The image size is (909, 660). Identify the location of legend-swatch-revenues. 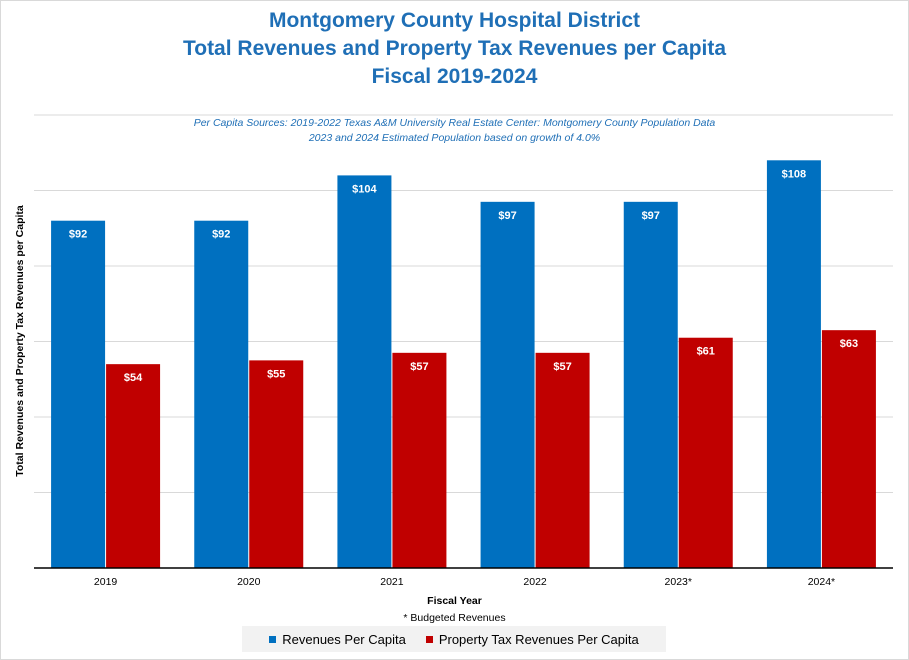
(273, 639).